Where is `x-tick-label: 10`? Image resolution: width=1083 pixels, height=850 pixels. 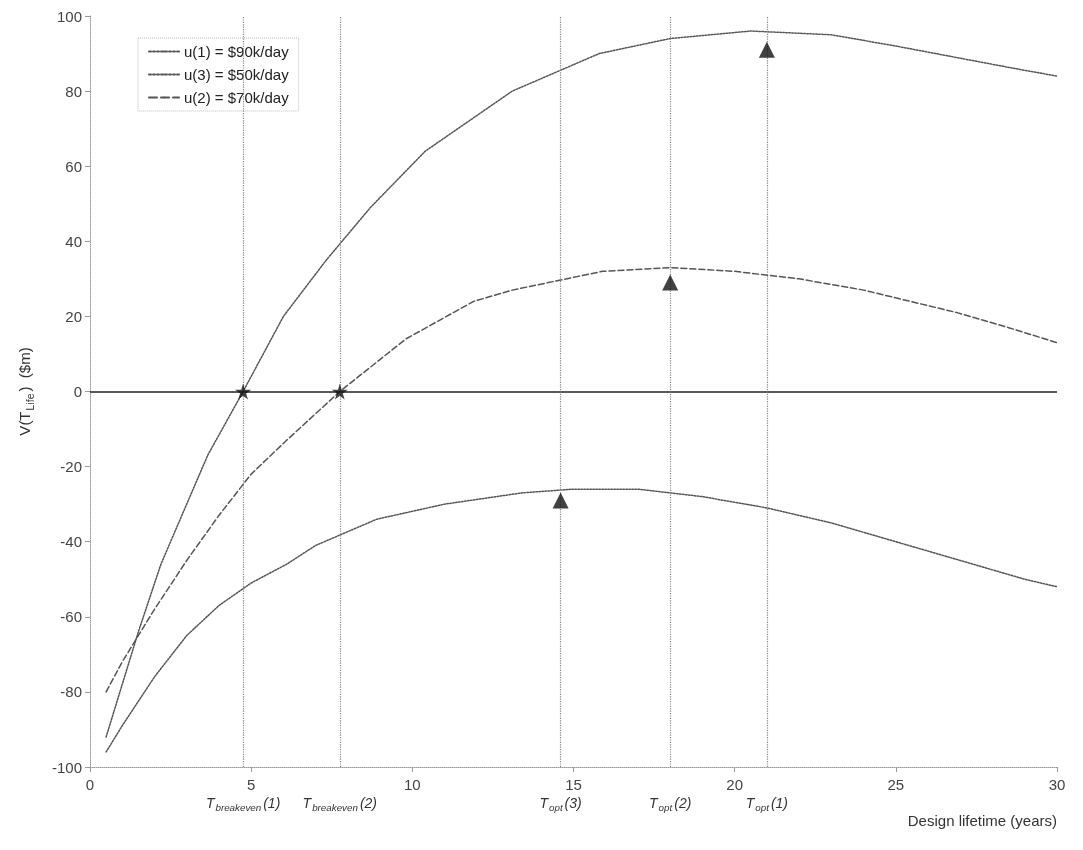 x-tick-label: 10 is located at coordinates (412, 784).